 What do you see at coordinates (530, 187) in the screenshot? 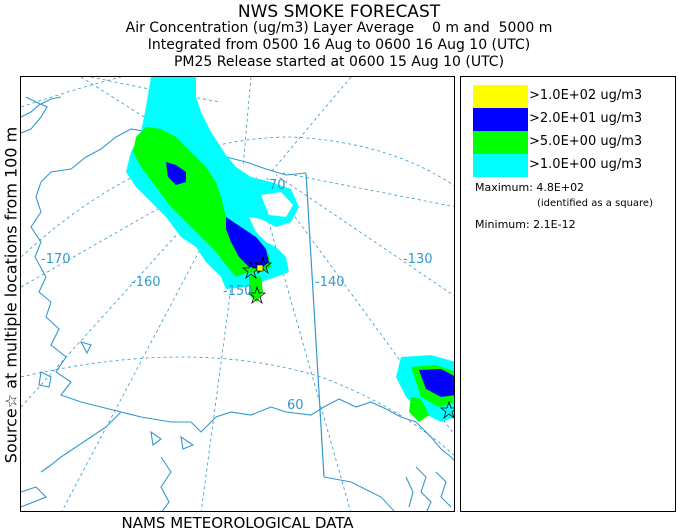
I see `maximum-value: Maximum: 4.8E+02` at bounding box center [530, 187].